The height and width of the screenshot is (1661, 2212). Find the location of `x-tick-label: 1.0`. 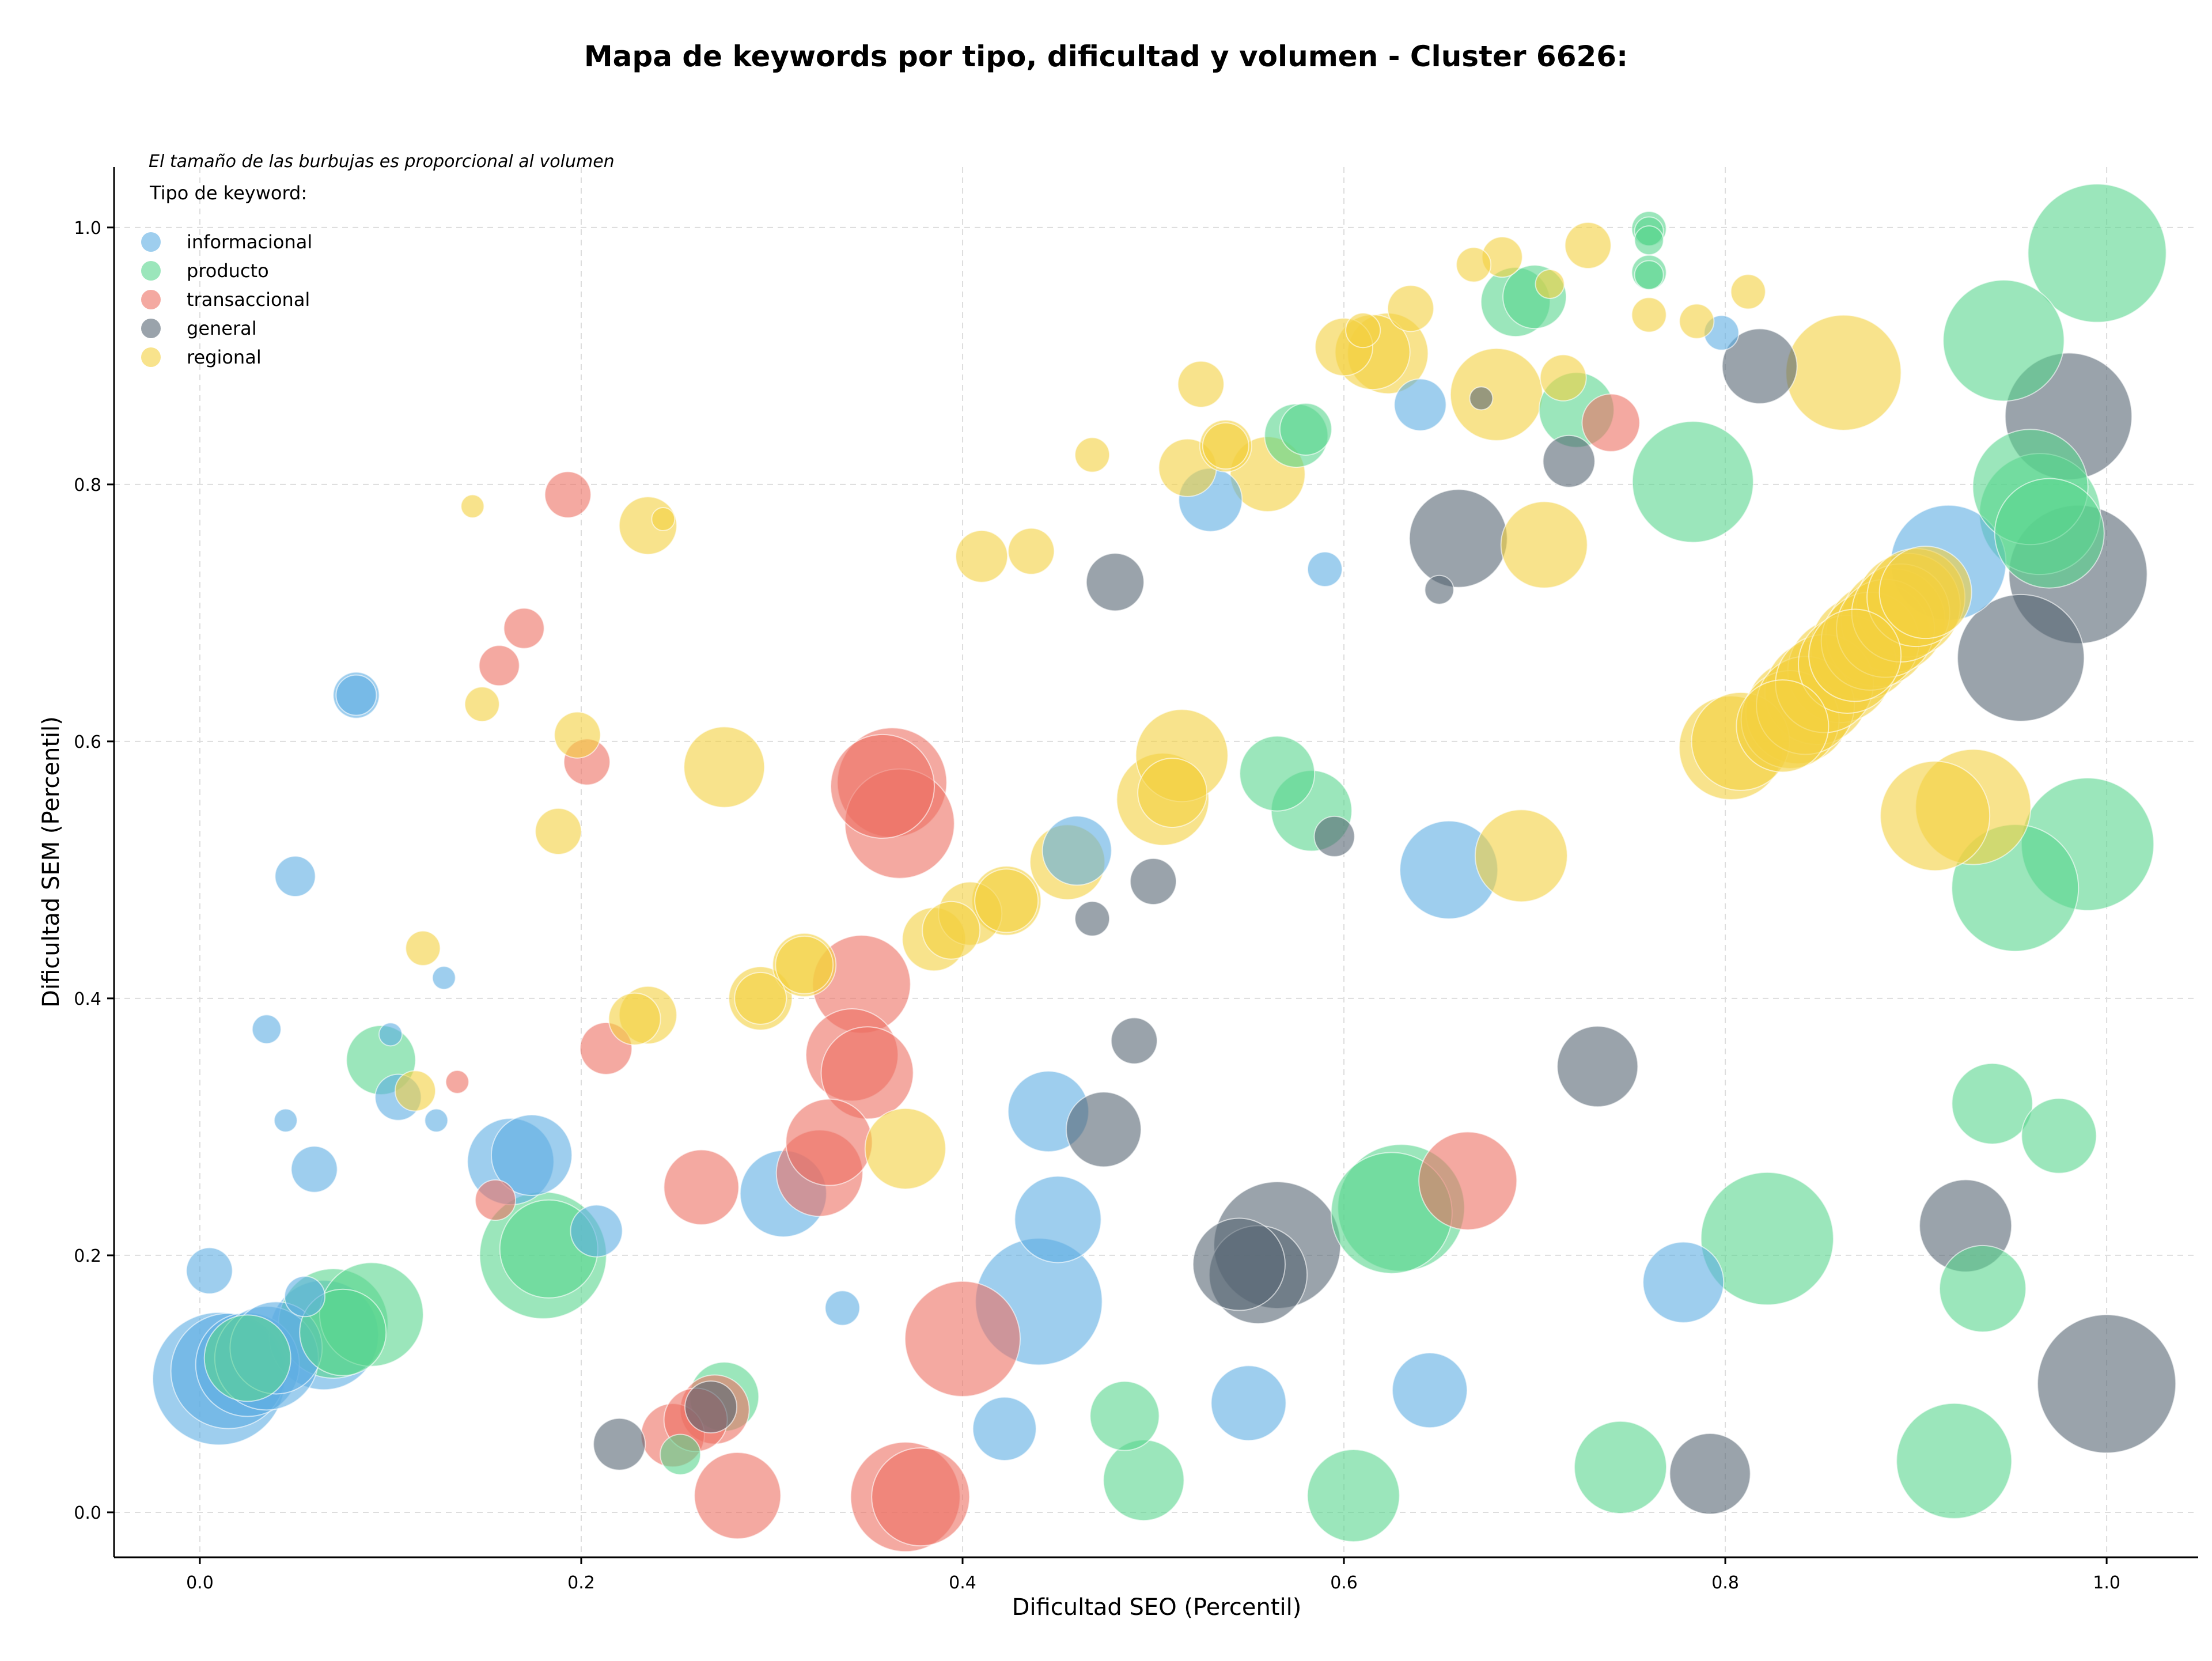

x-tick-label: 1.0 is located at coordinates (2106, 1583).